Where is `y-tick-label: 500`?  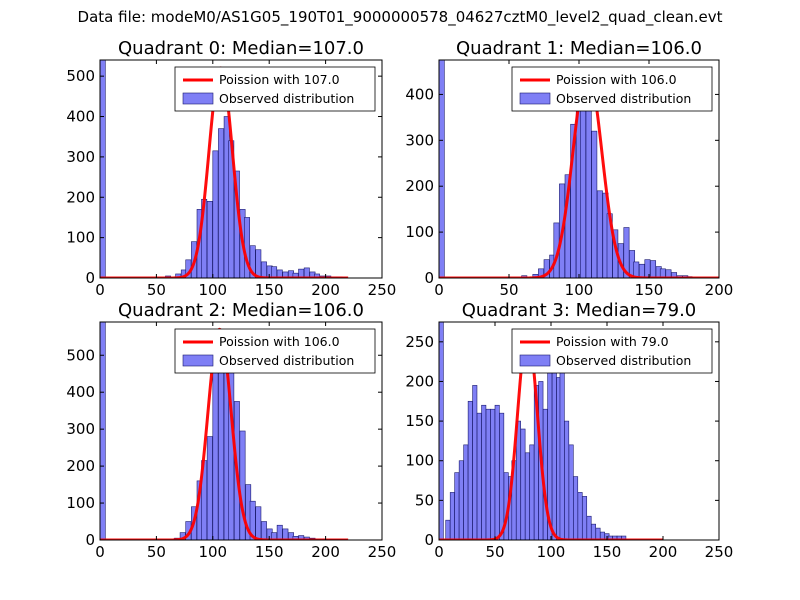
y-tick-label: 500 is located at coordinates (80, 355).